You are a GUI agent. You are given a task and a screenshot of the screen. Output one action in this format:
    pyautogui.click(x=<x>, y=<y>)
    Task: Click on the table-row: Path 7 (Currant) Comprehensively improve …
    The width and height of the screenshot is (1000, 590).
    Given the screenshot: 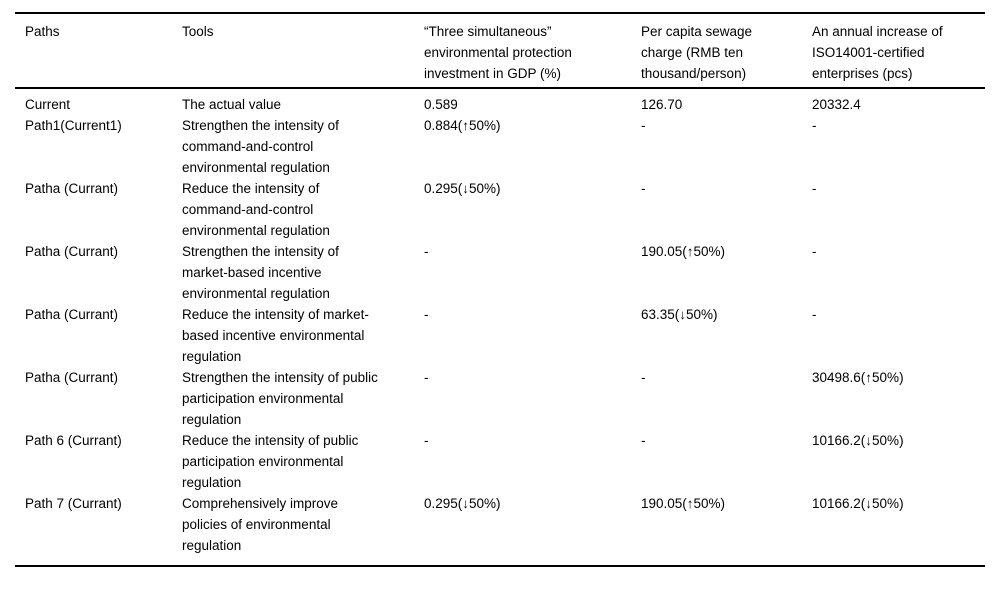 What is the action you would take?
    pyautogui.click(x=500, y=529)
    